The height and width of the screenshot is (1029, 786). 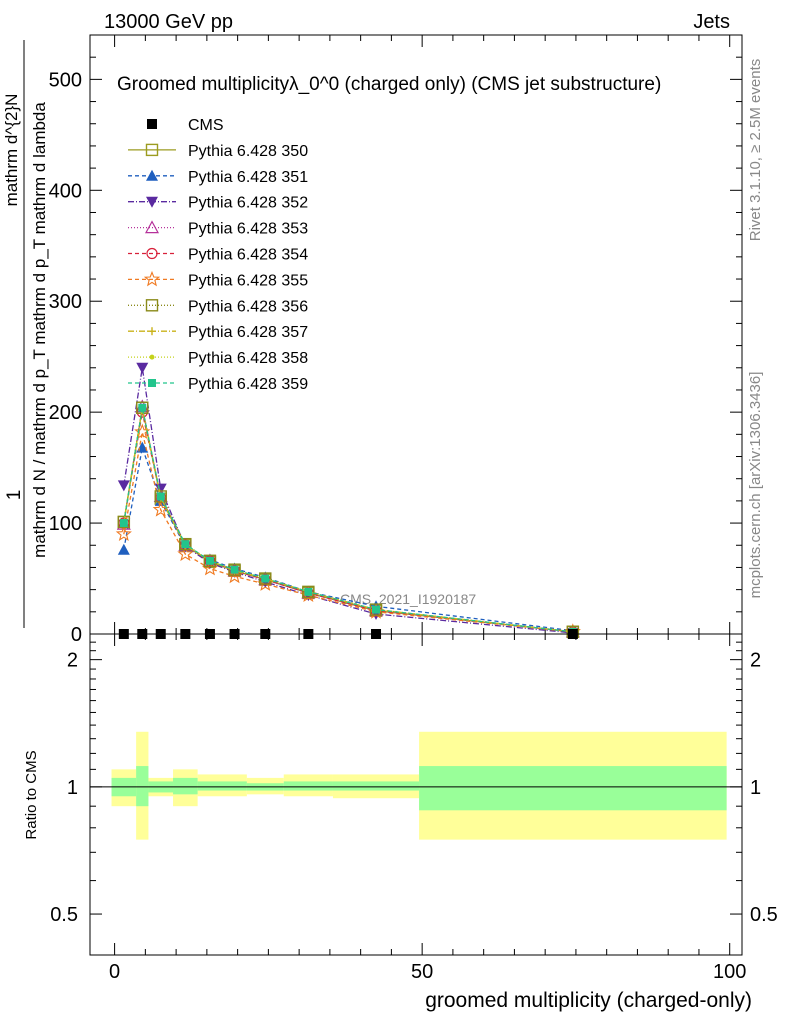 I want to click on legend-label: Pythia 6.428 351, so click(x=248, y=177).